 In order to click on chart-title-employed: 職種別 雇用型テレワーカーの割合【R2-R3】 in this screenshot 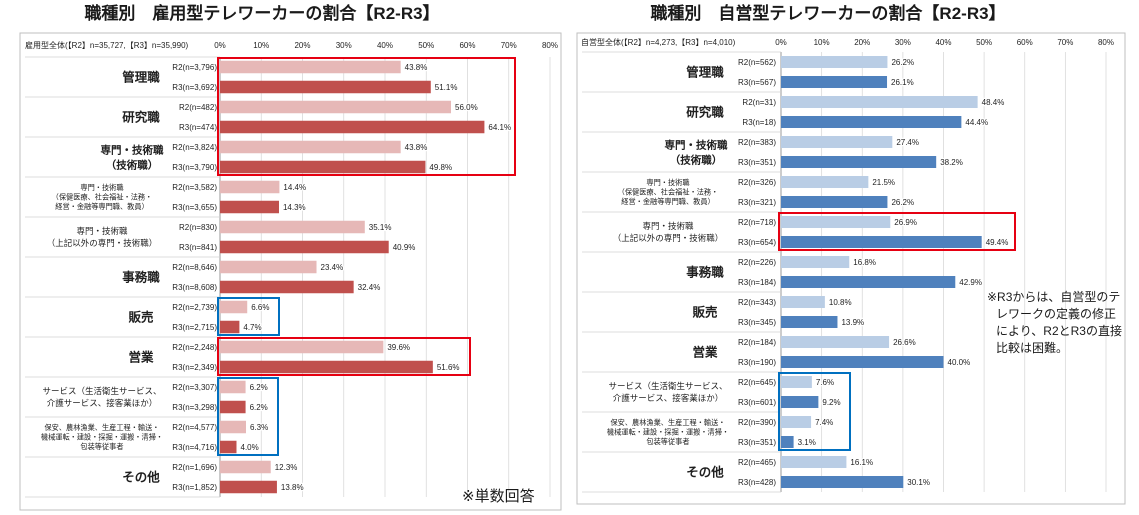, I will do `click(262, 13)`.